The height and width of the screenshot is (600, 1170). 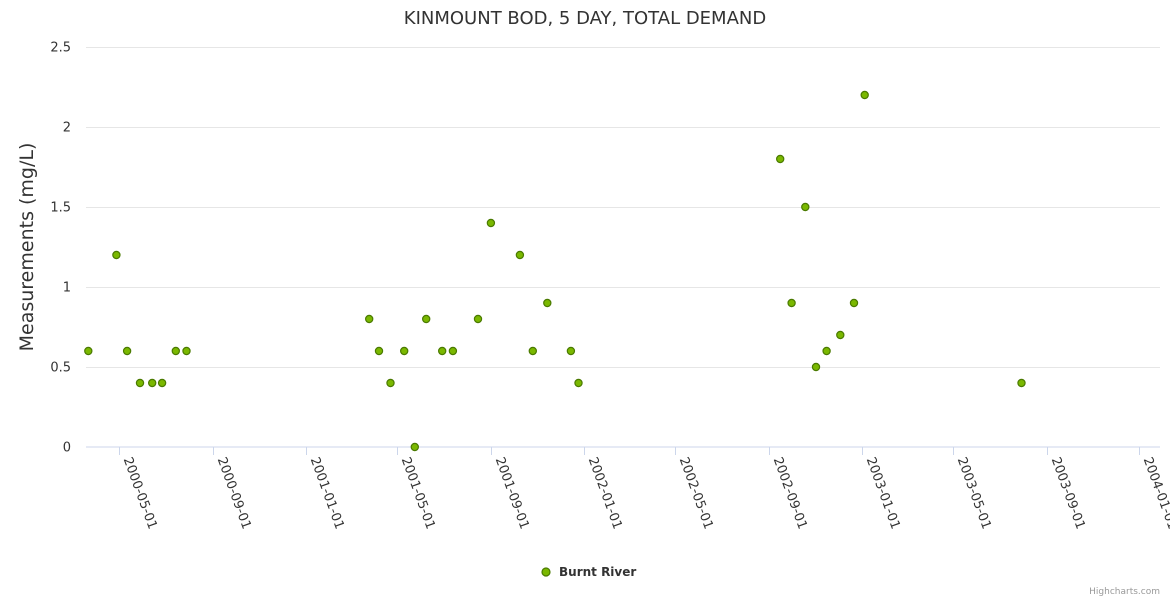 I want to click on y-tick-label: 2, so click(x=67, y=128).